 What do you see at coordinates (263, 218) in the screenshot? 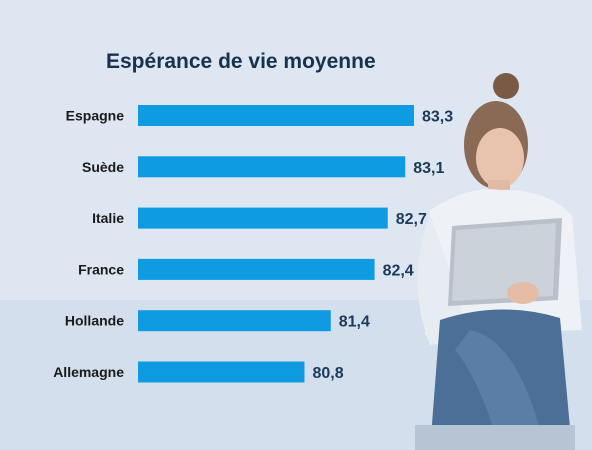
I see `bar-italie` at bounding box center [263, 218].